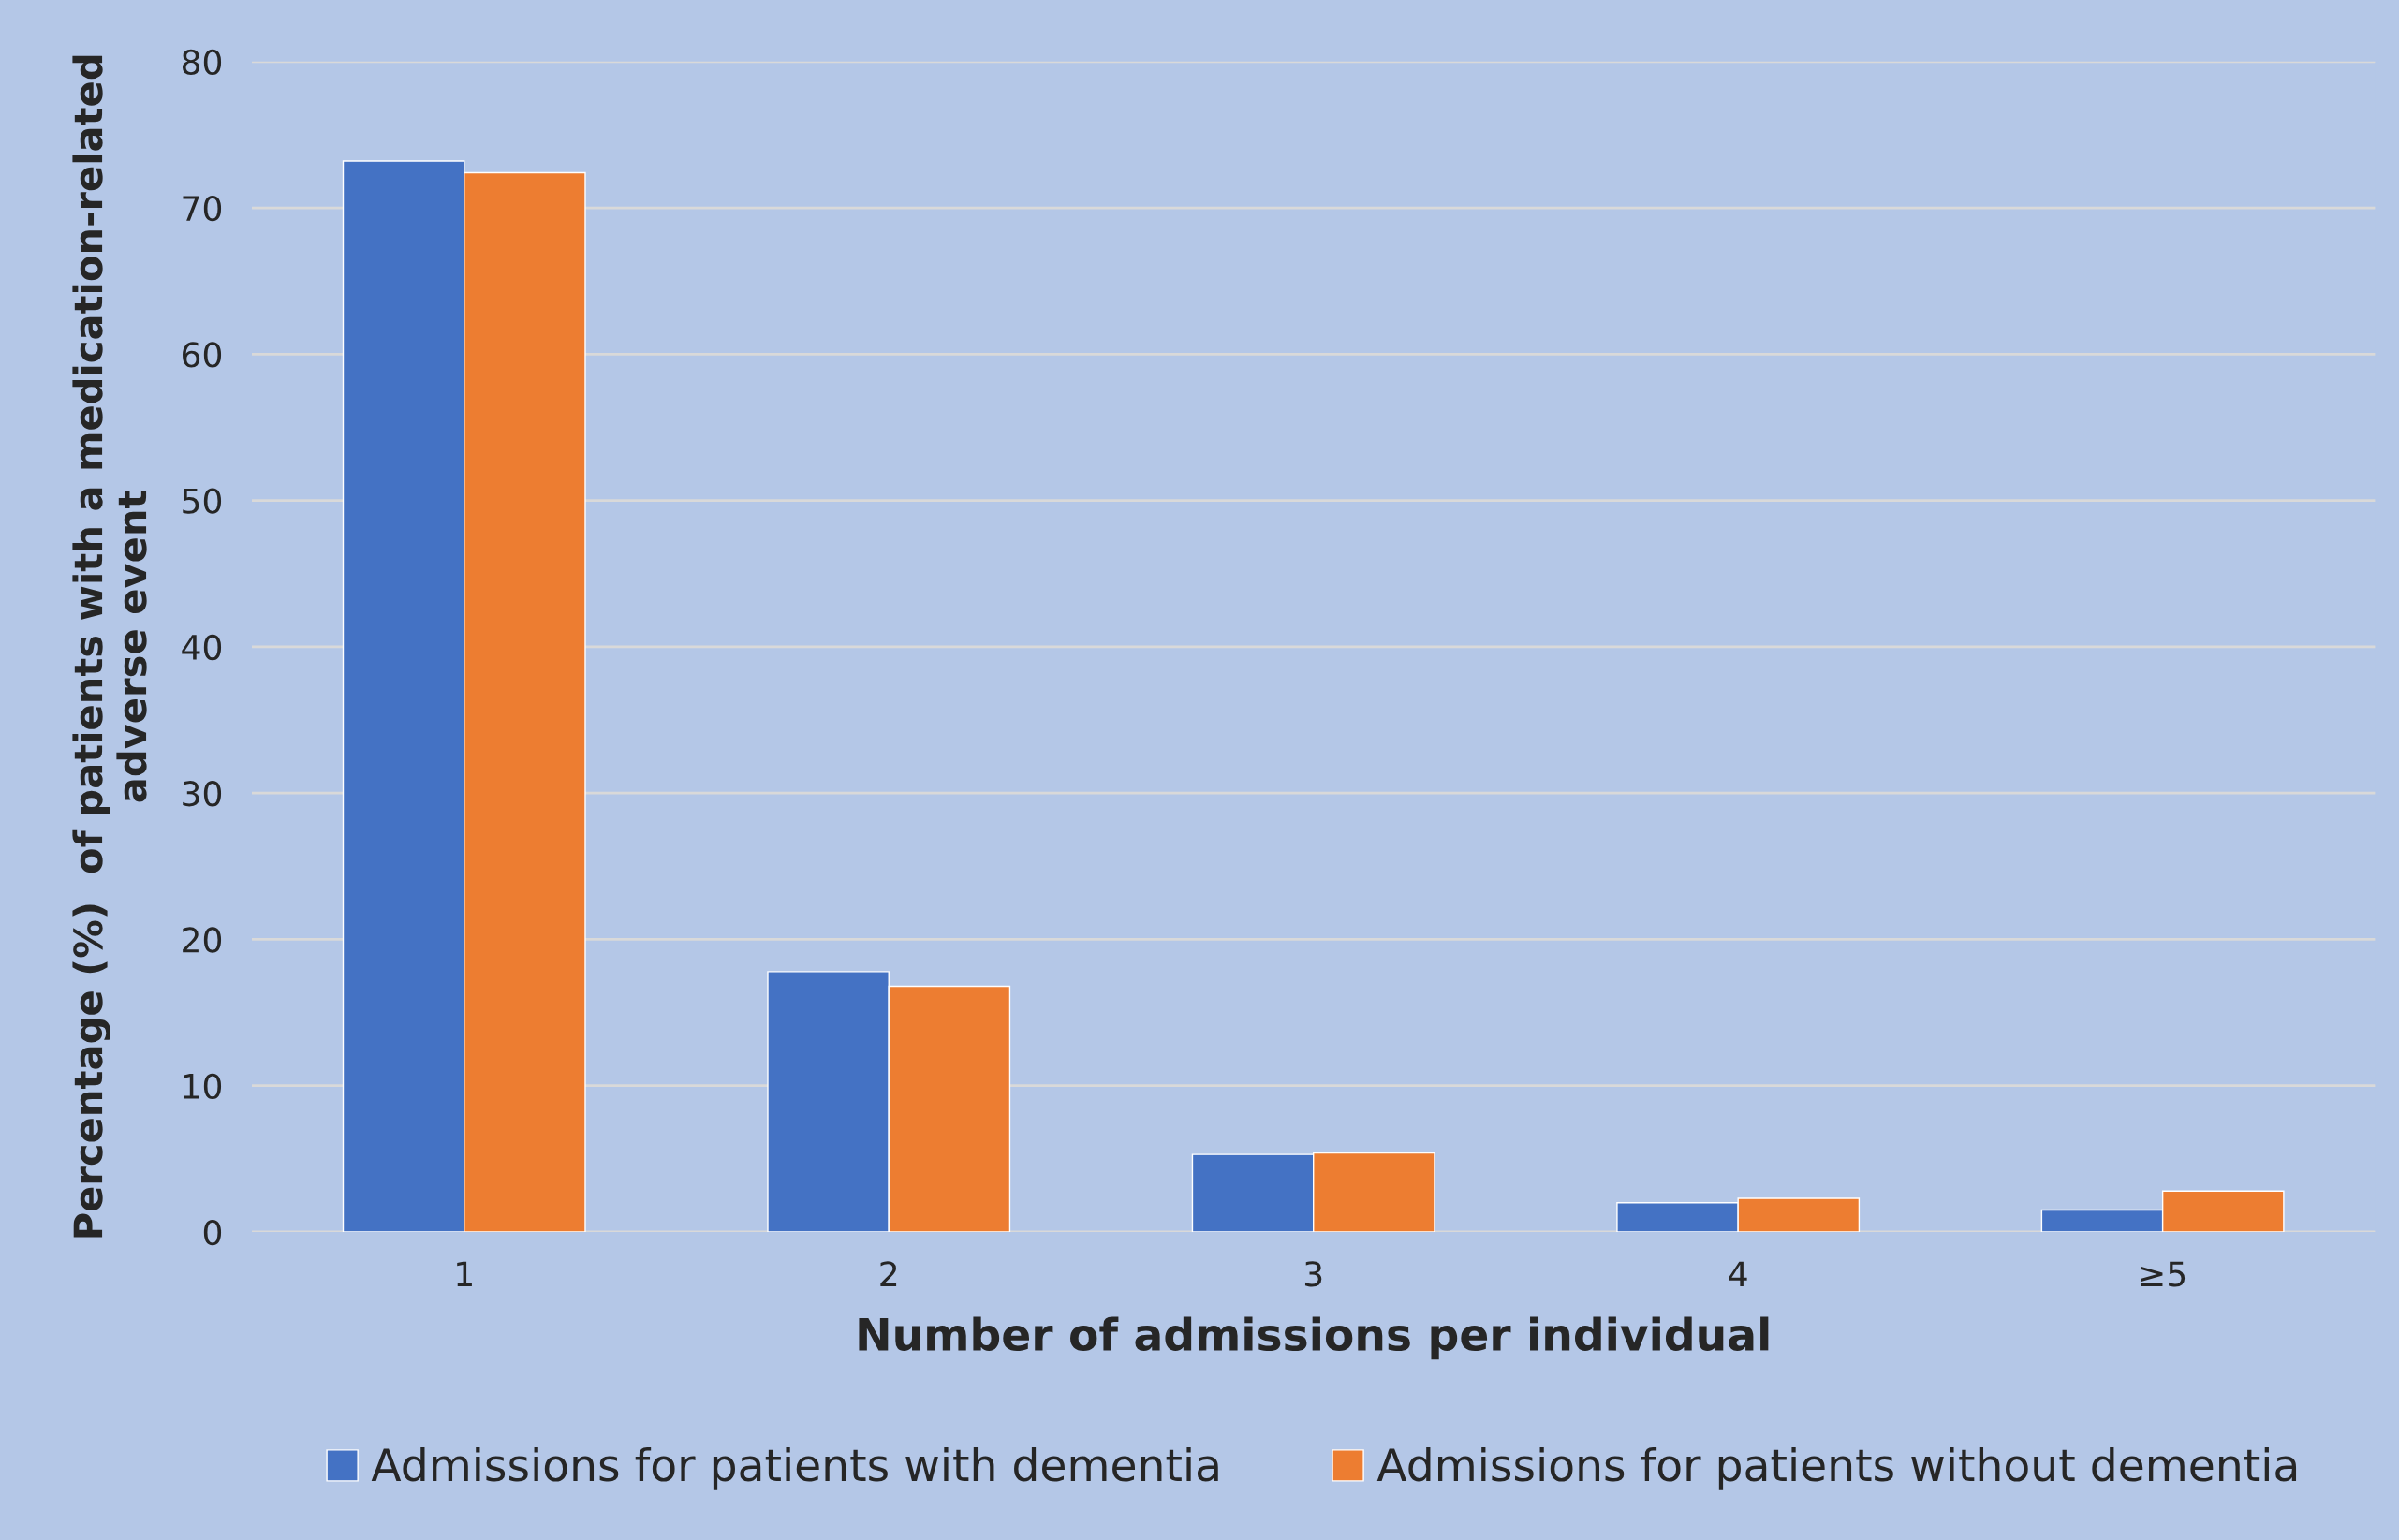 The image size is (2399, 1540). I want to click on y-tick-label: 0, so click(213, 1232).